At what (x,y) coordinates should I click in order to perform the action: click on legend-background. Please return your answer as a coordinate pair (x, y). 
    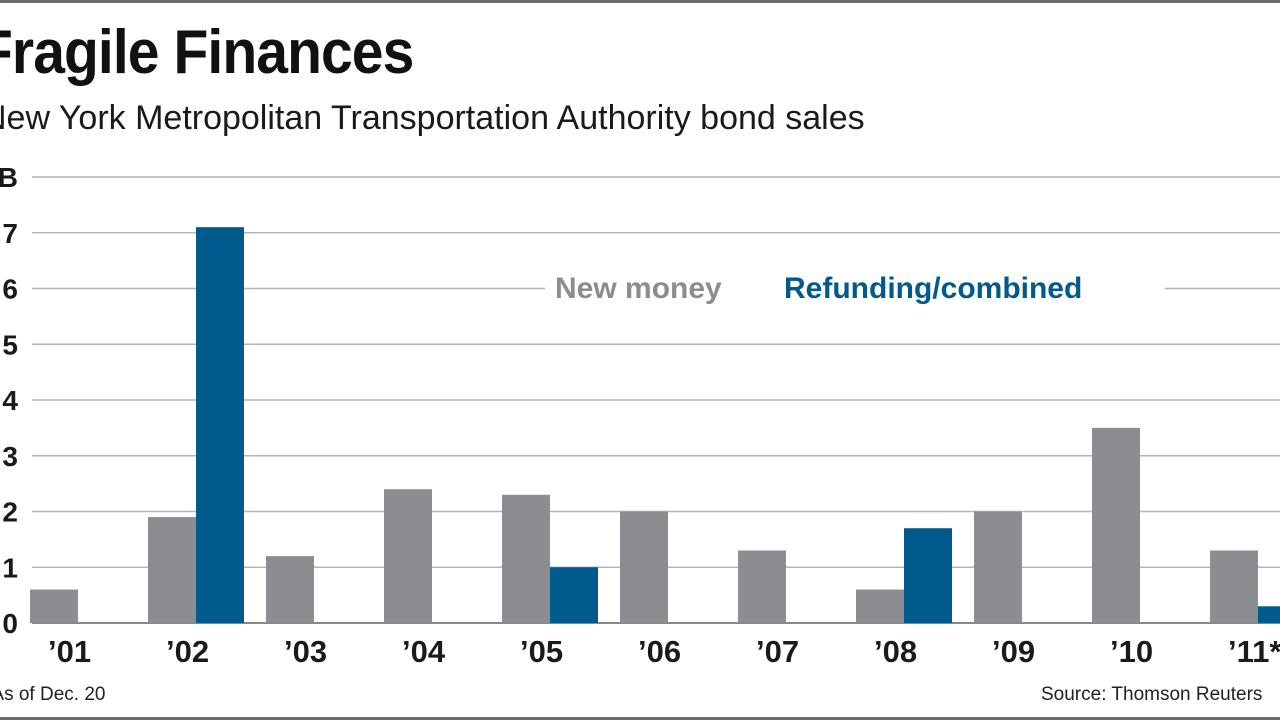
    Looking at the image, I should click on (855, 287).